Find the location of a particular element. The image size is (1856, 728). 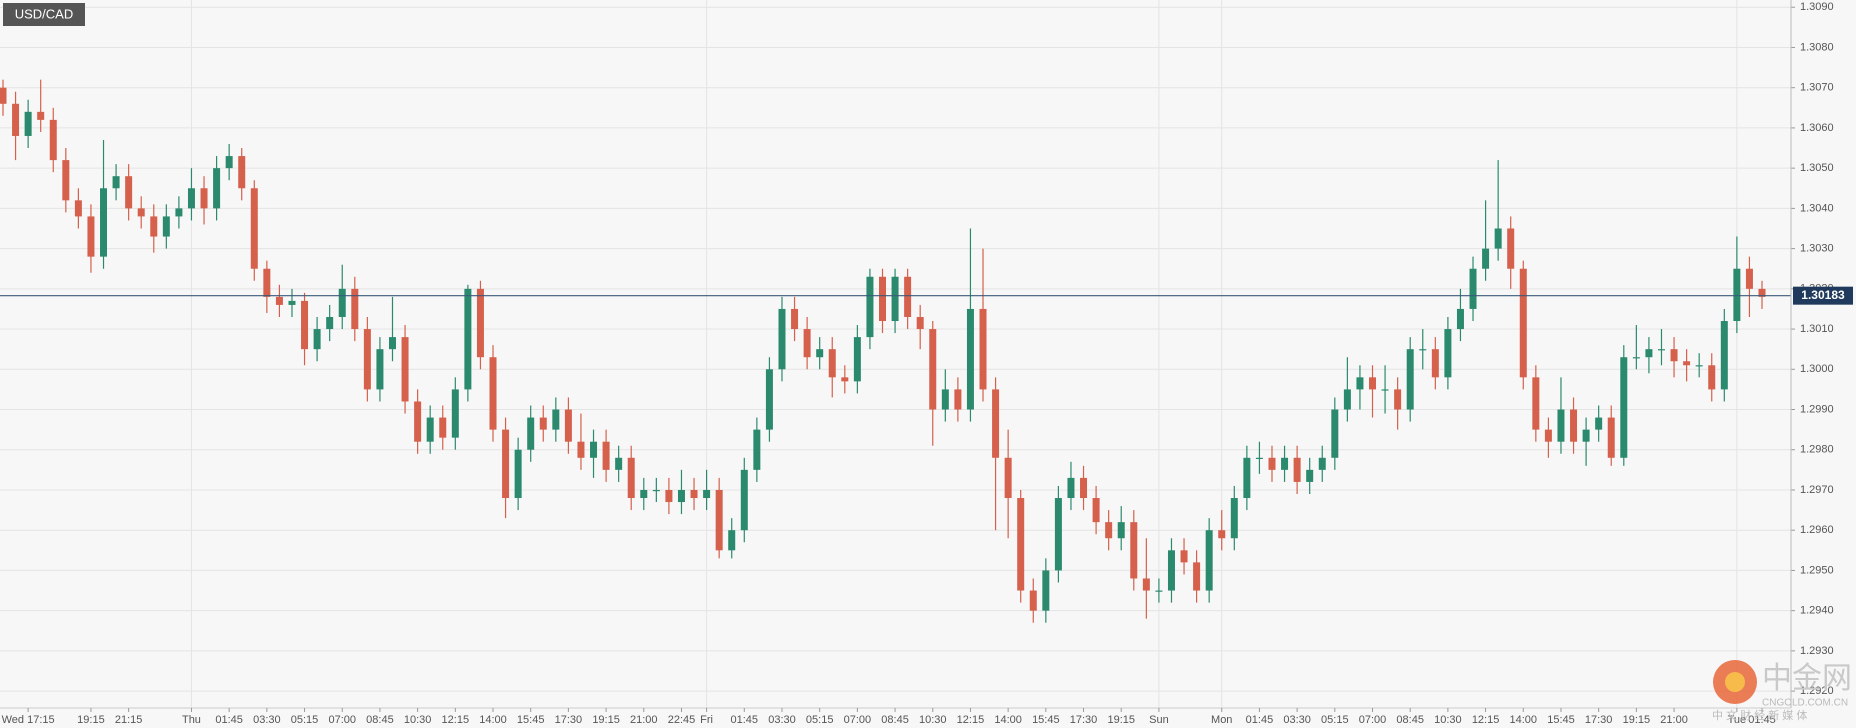

x-tick-label: 10:30 is located at coordinates (933, 720).